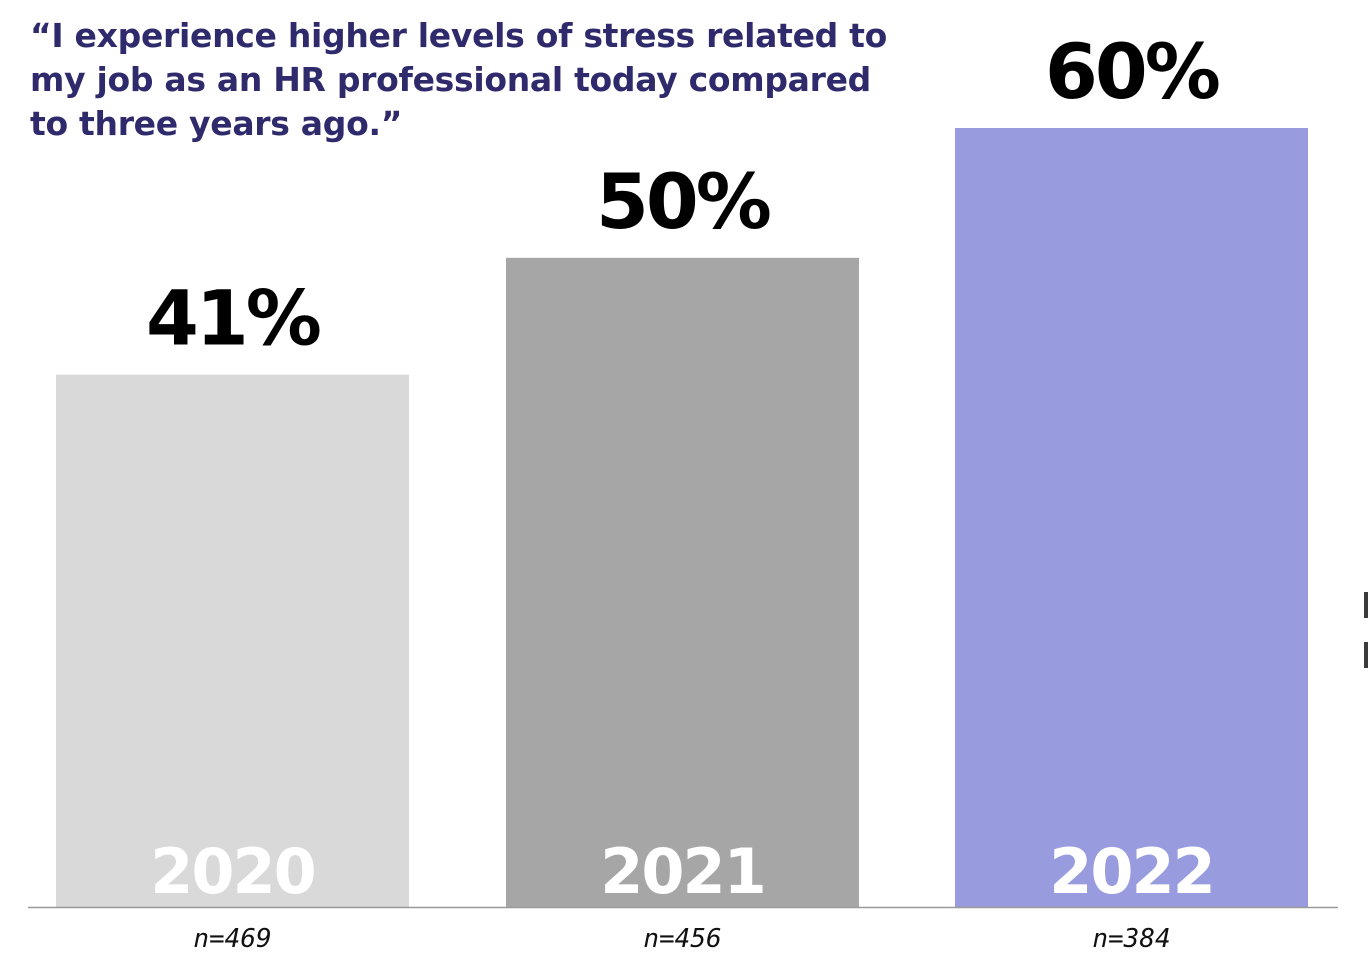 Image resolution: width=1368 pixels, height=960 pixels. What do you see at coordinates (233, 318) in the screenshot?
I see `value-label-2020: 41%` at bounding box center [233, 318].